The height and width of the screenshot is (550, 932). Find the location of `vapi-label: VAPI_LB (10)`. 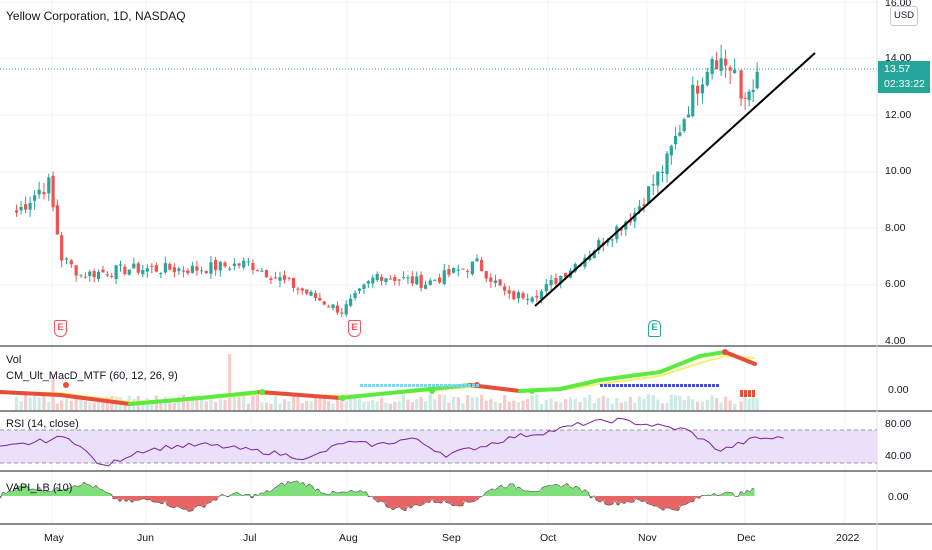

vapi-label: VAPI_LB (10) is located at coordinates (39, 488).